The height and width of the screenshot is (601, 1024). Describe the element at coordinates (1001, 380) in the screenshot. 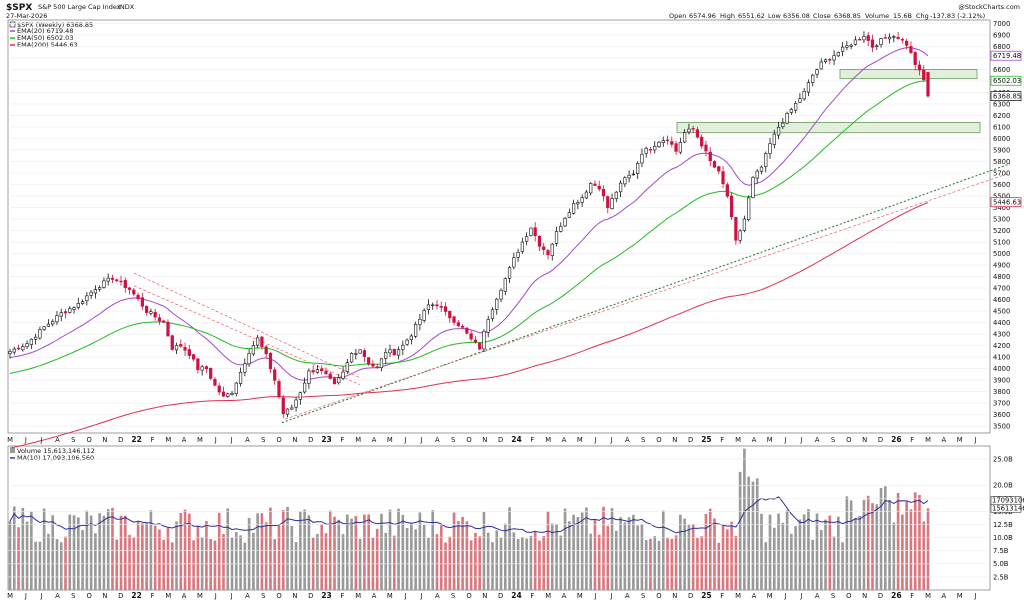

I see `y-tick-label: 3900` at that location.